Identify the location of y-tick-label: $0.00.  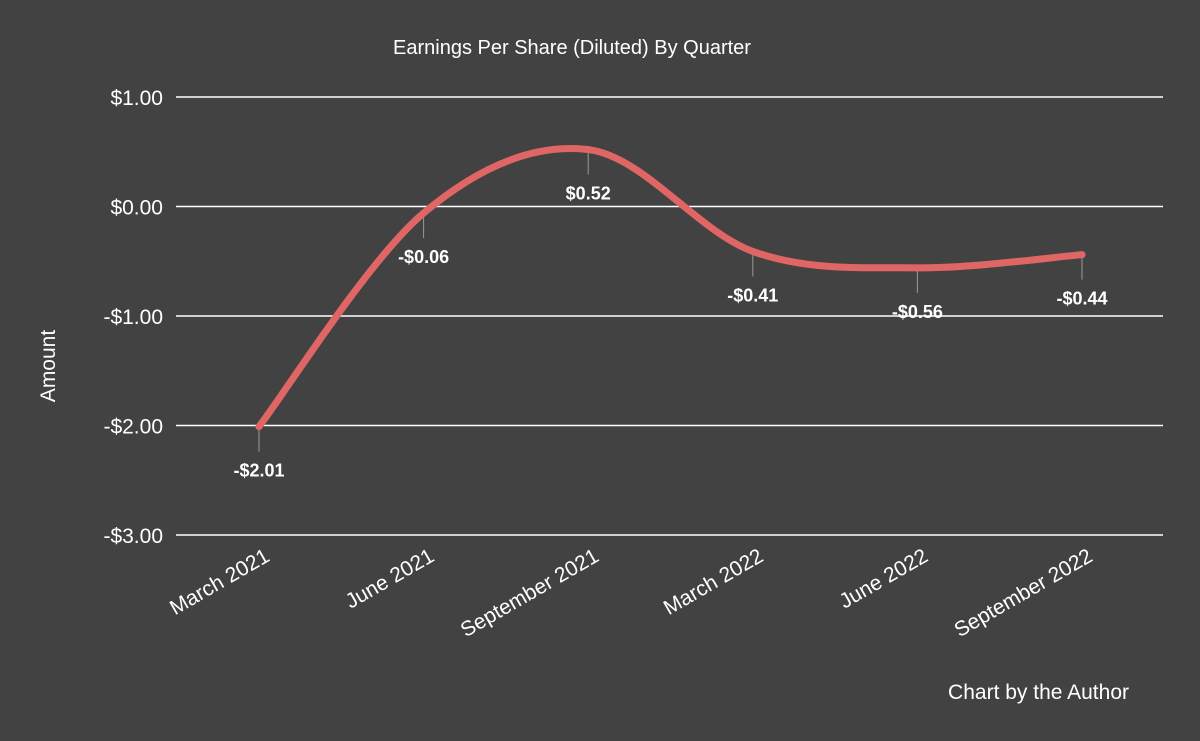
(136, 208).